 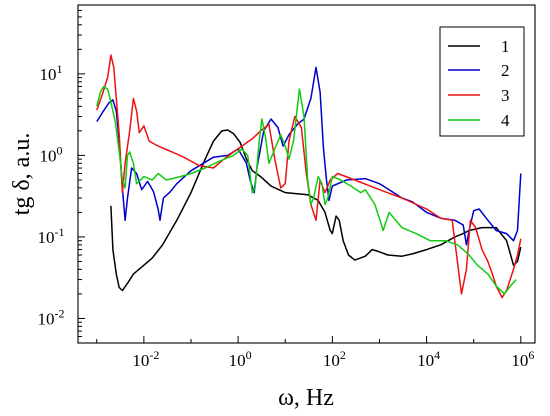 I want to click on x-axis-title: ω, Hz, so click(x=306, y=398).